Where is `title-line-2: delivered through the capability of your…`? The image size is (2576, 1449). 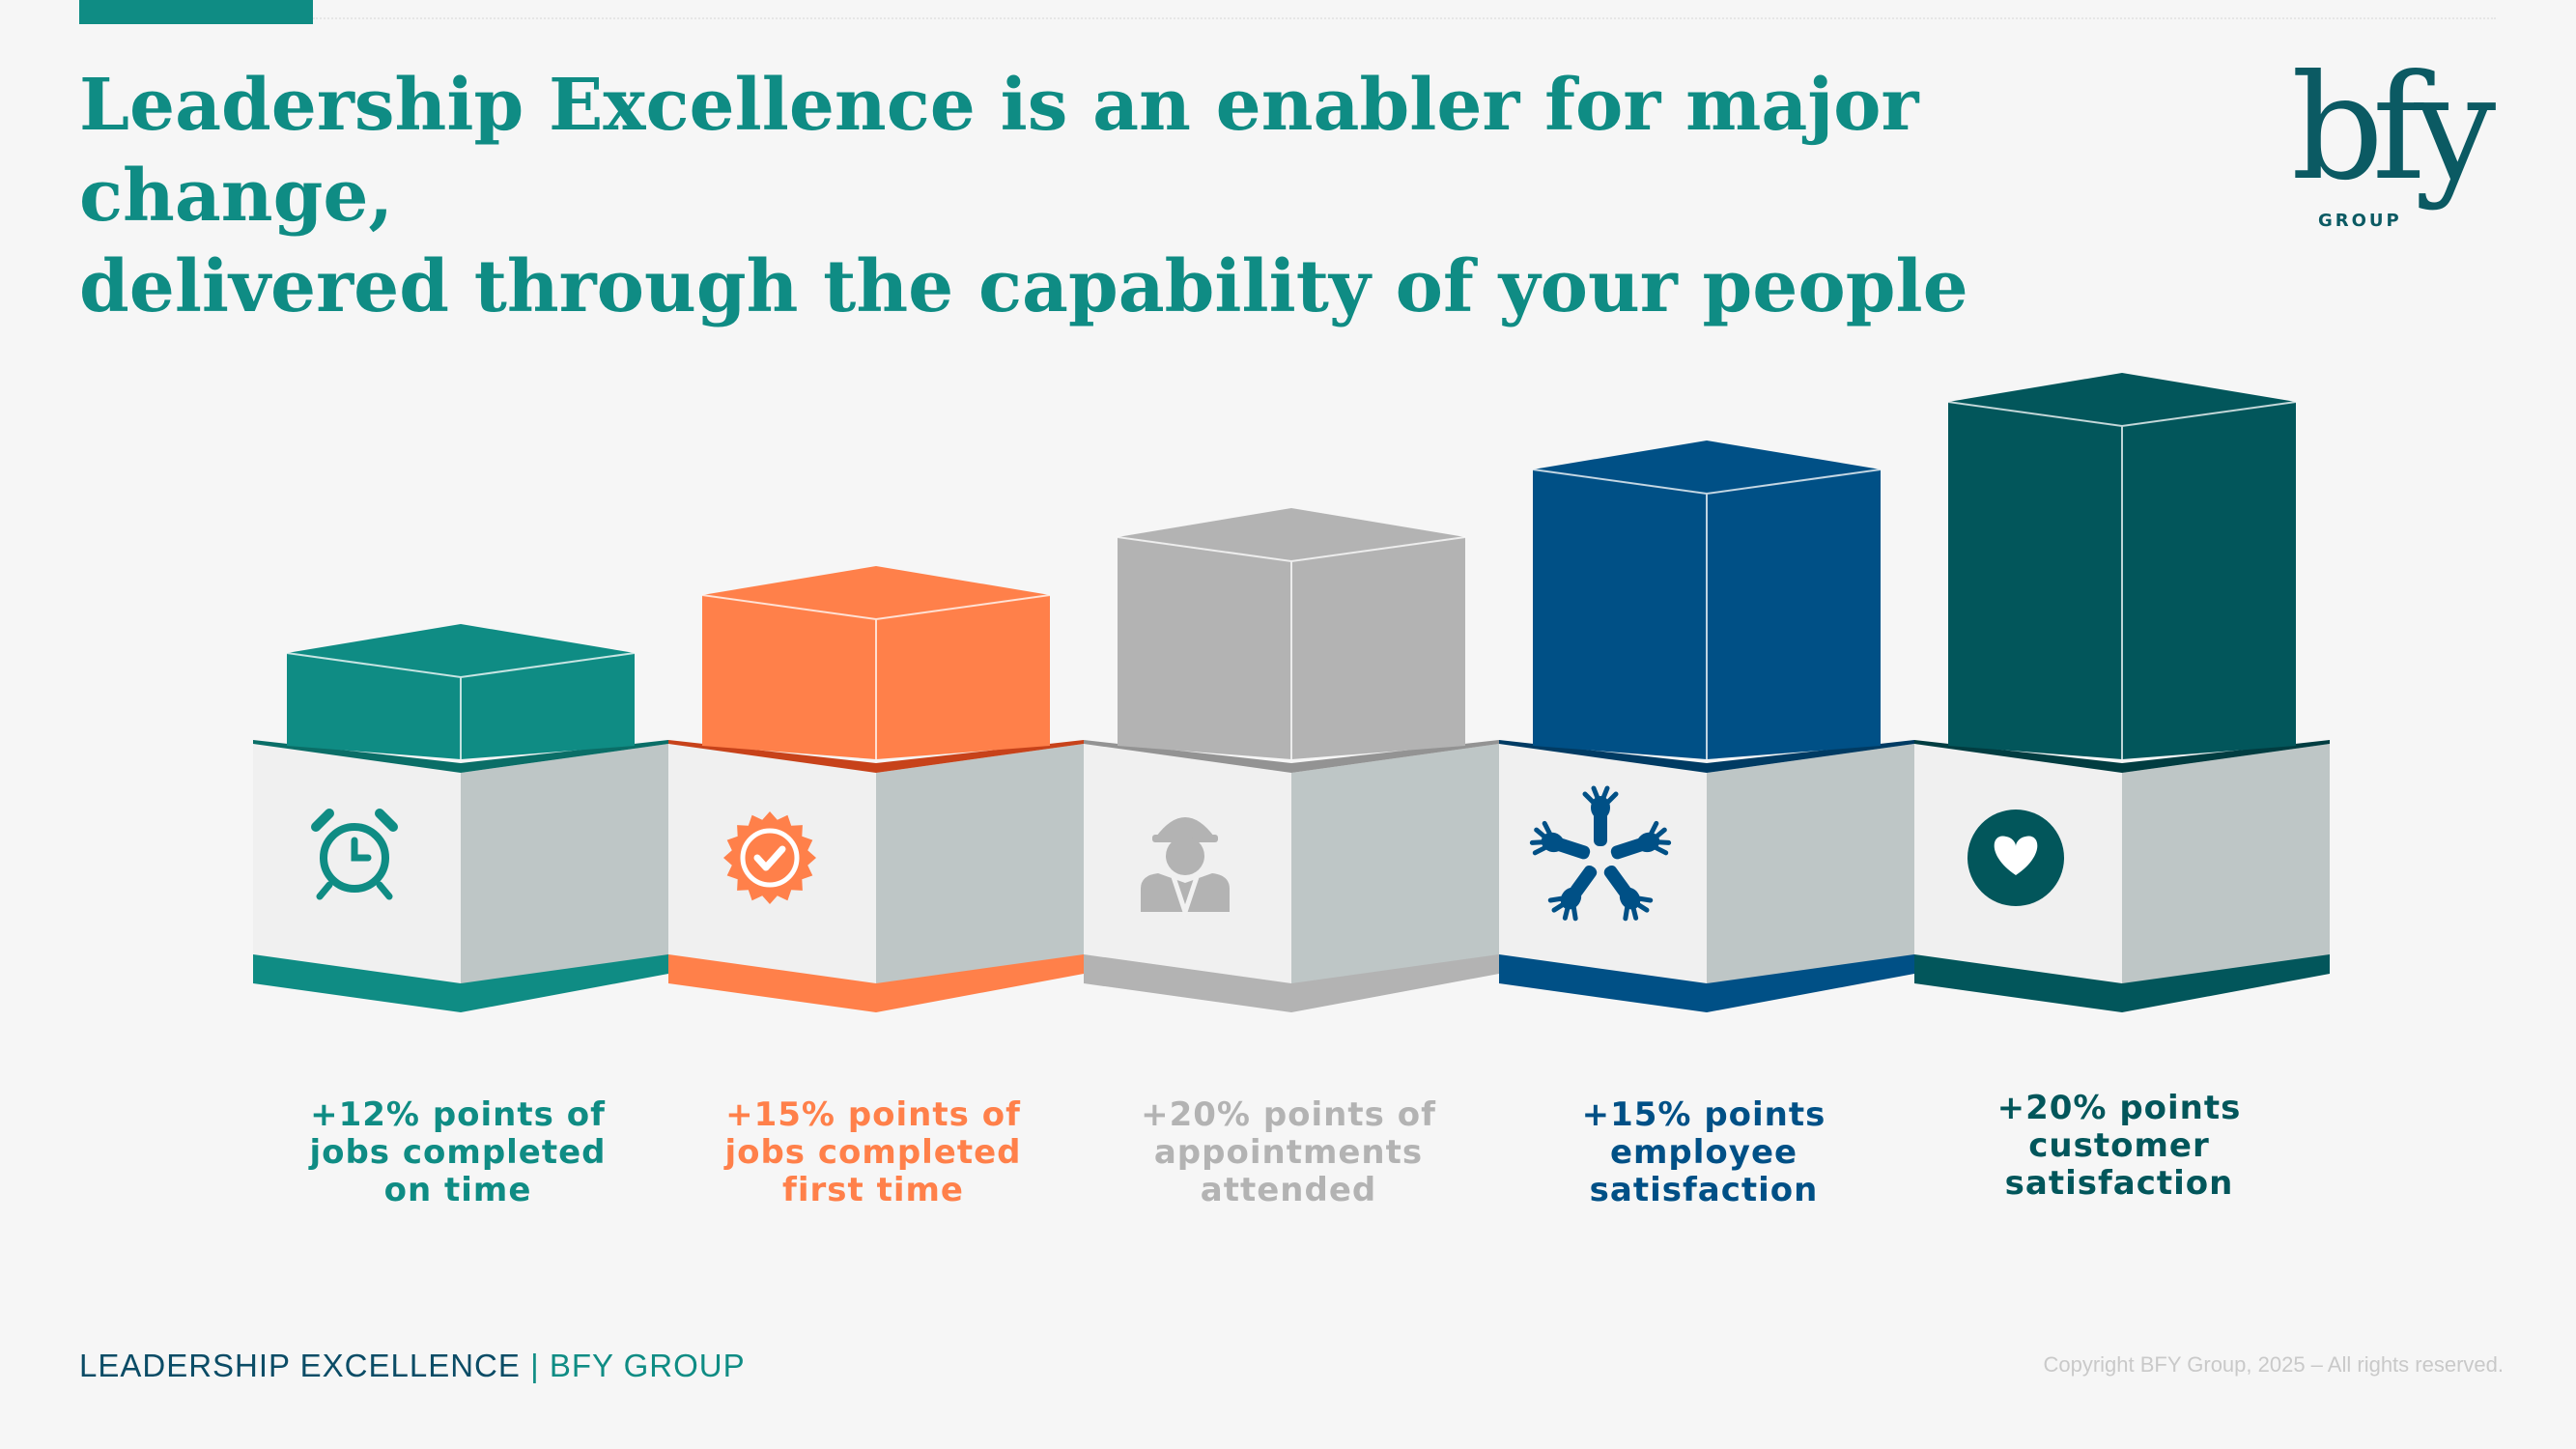
title-line-2: delivered through the capability of your… is located at coordinates (1023, 286).